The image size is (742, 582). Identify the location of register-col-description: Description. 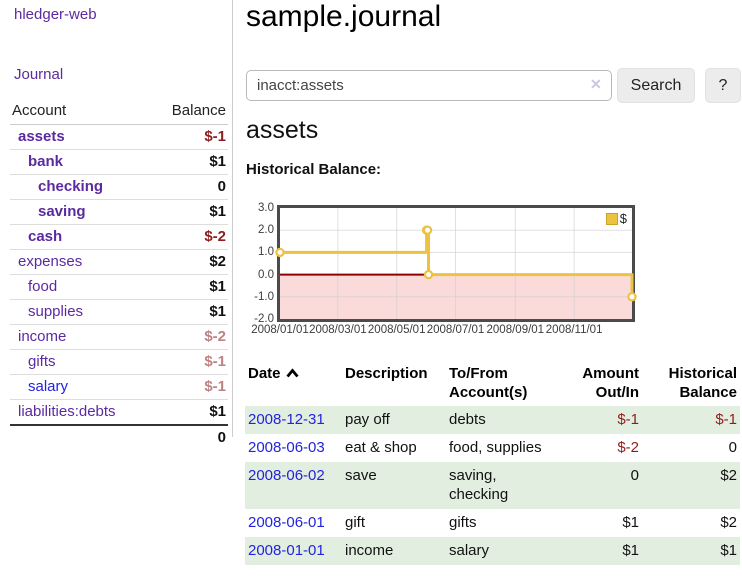
(386, 373).